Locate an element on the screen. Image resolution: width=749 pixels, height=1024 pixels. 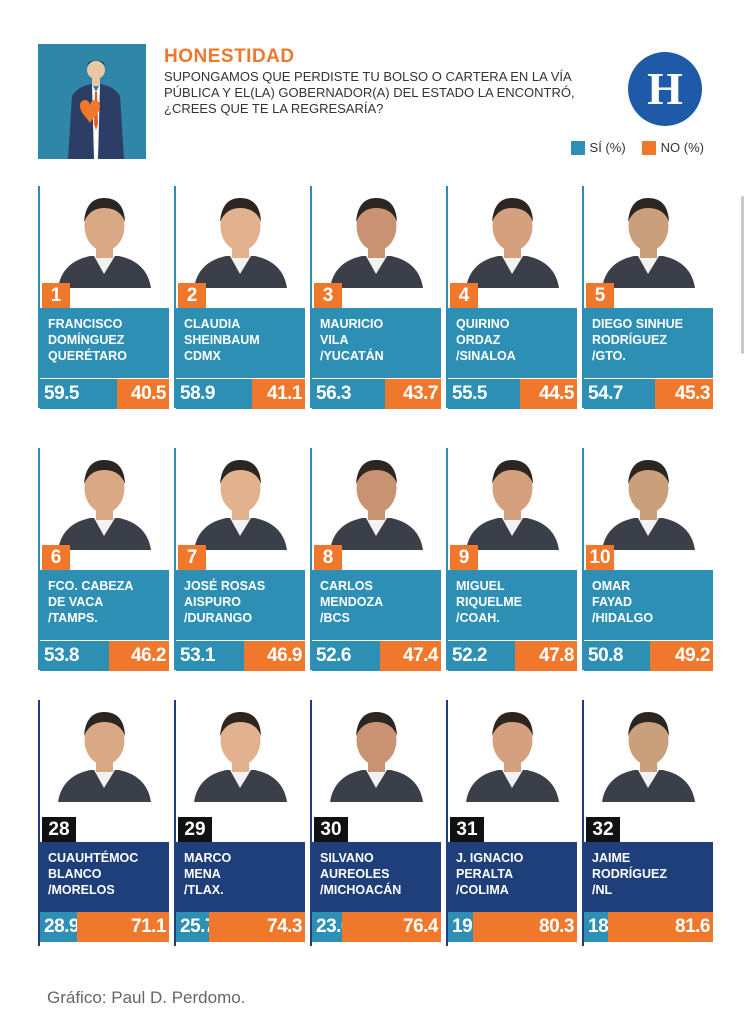
governor-name-line: BLANCO is located at coordinates (75, 874).